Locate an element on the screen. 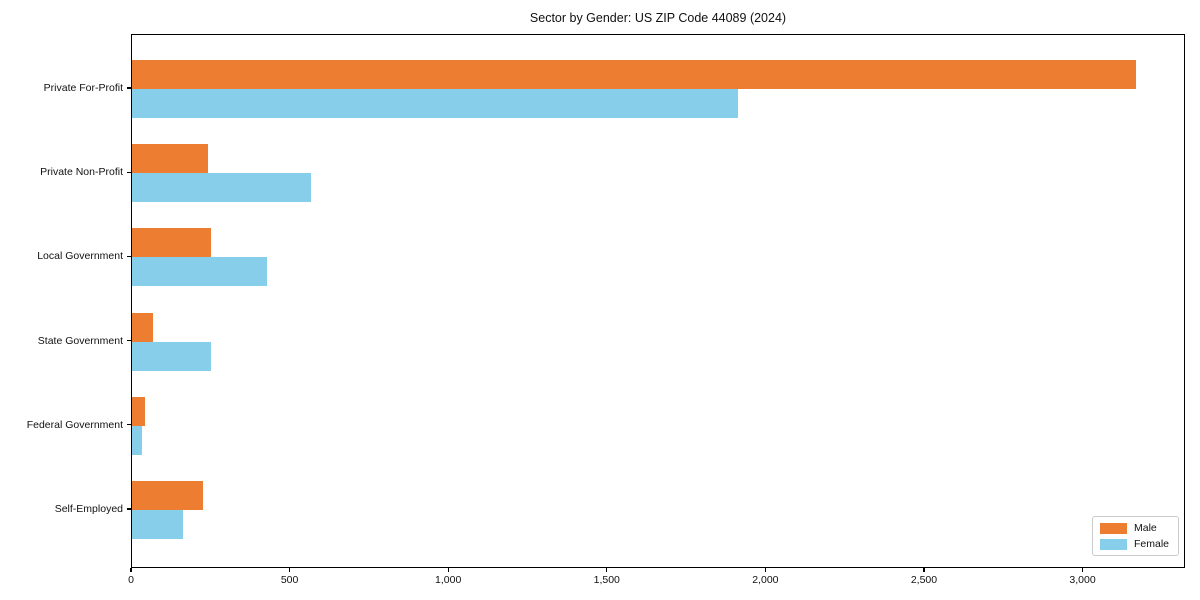 Image resolution: width=1200 pixels, height=600 pixels. bar-male-private-non-profit is located at coordinates (170, 159).